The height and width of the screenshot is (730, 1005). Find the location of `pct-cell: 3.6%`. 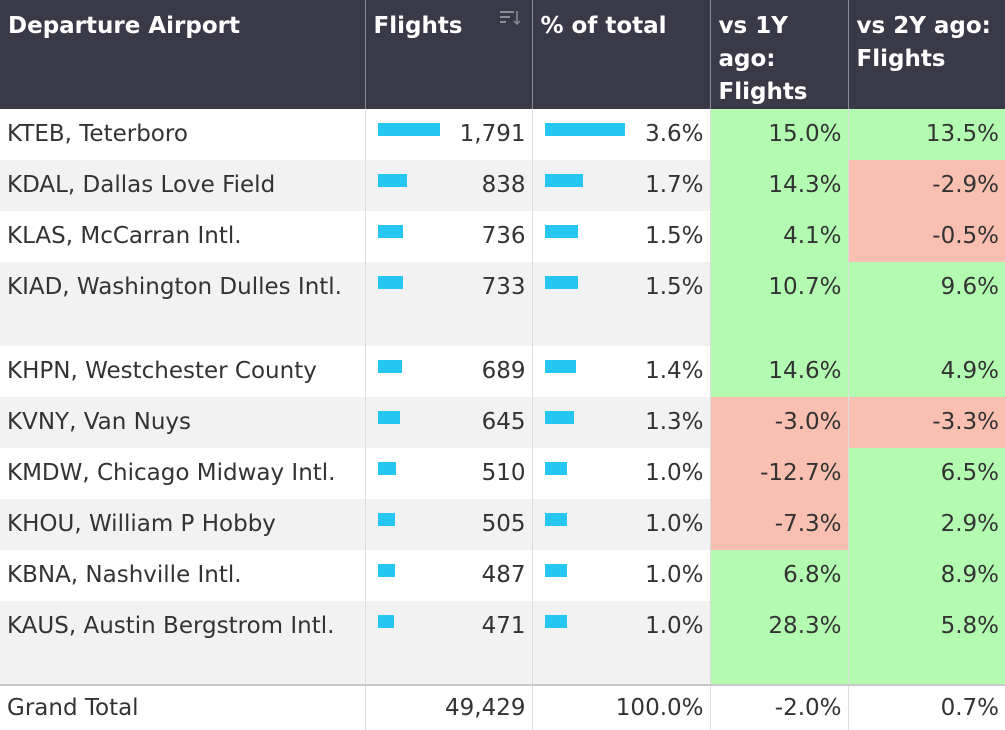

pct-cell: 3.6% is located at coordinates (621, 134).